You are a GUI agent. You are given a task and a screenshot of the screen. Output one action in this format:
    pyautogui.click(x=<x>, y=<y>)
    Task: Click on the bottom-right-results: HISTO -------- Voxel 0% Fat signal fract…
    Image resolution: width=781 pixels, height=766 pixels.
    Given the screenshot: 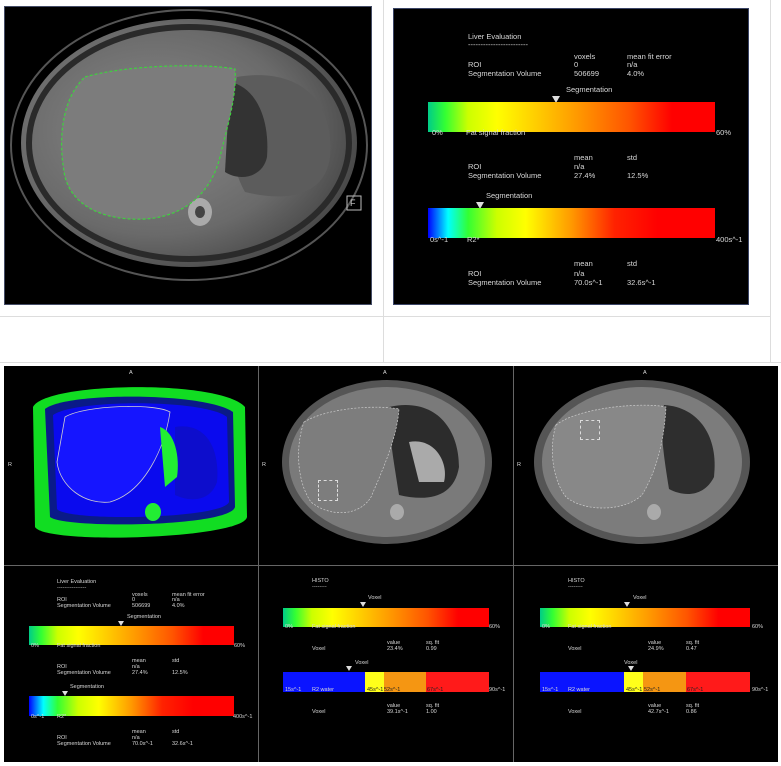 What is the action you would take?
    pyautogui.click(x=645, y=664)
    